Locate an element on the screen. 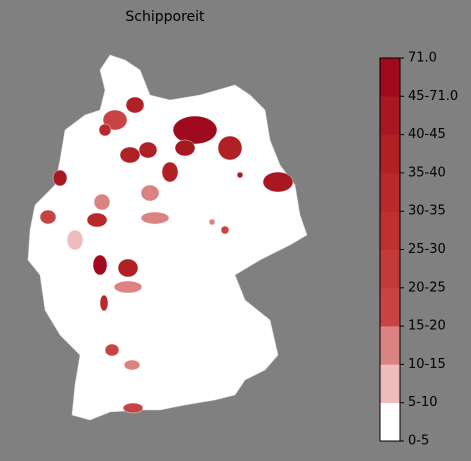 Image resolution: width=471 pixels, height=461 pixels. colorbar-tick-label: 15-20 is located at coordinates (427, 326).